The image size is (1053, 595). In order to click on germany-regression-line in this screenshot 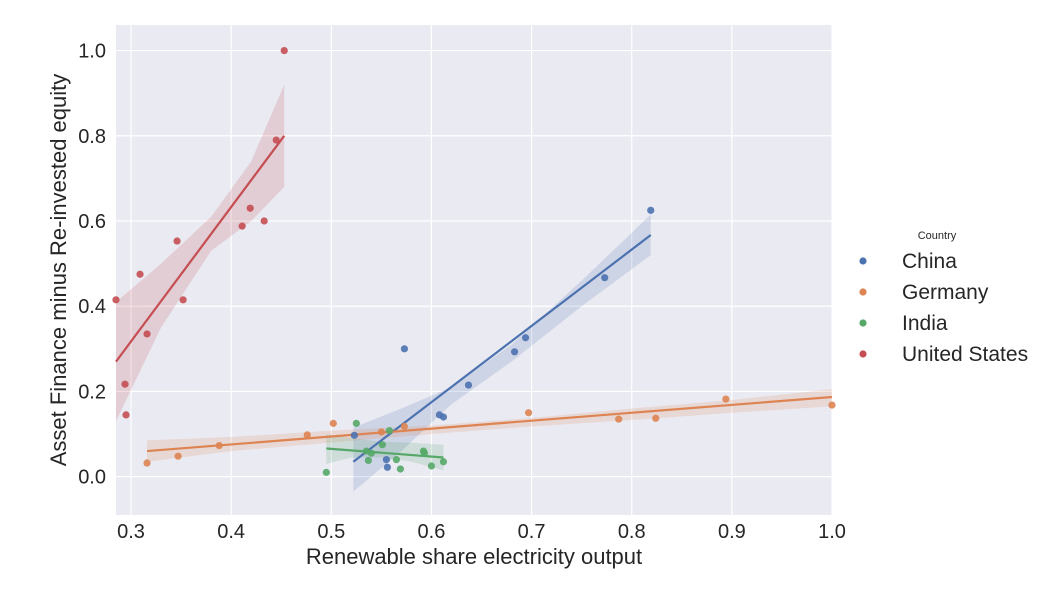, I will do `click(489, 424)`.